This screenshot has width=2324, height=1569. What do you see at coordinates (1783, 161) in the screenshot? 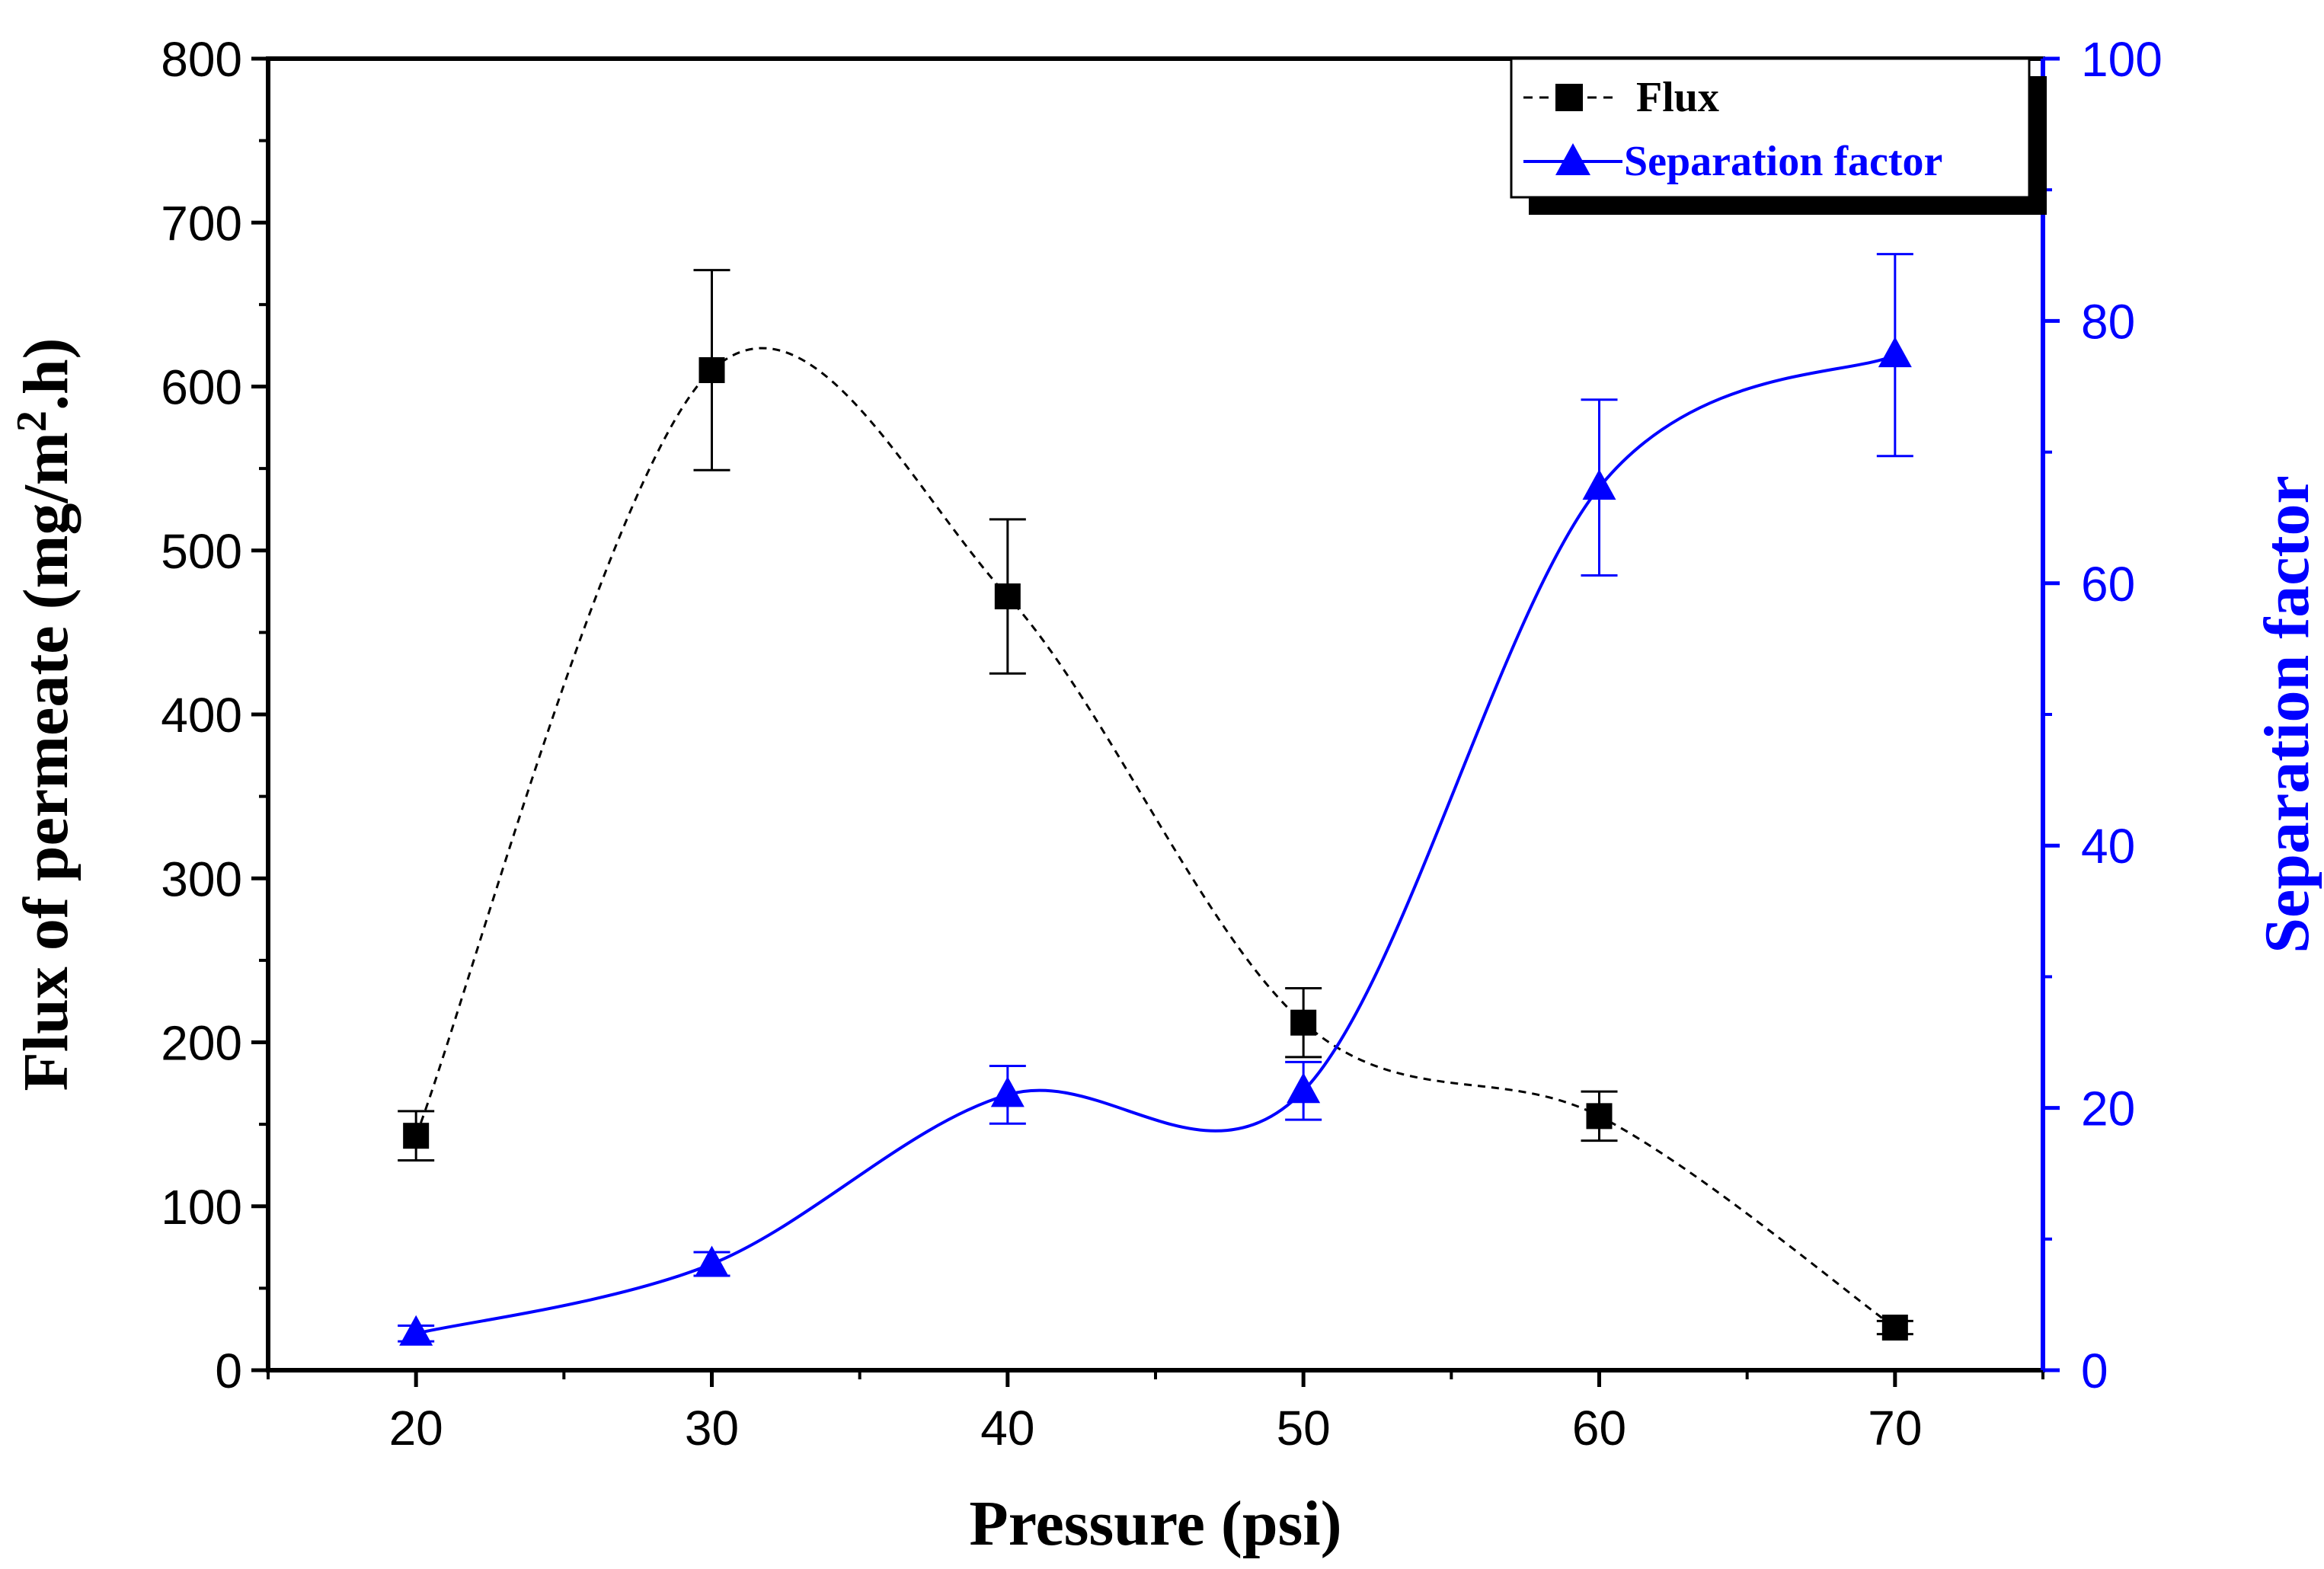
I see `legend-sep-label: Separation factor` at bounding box center [1783, 161].